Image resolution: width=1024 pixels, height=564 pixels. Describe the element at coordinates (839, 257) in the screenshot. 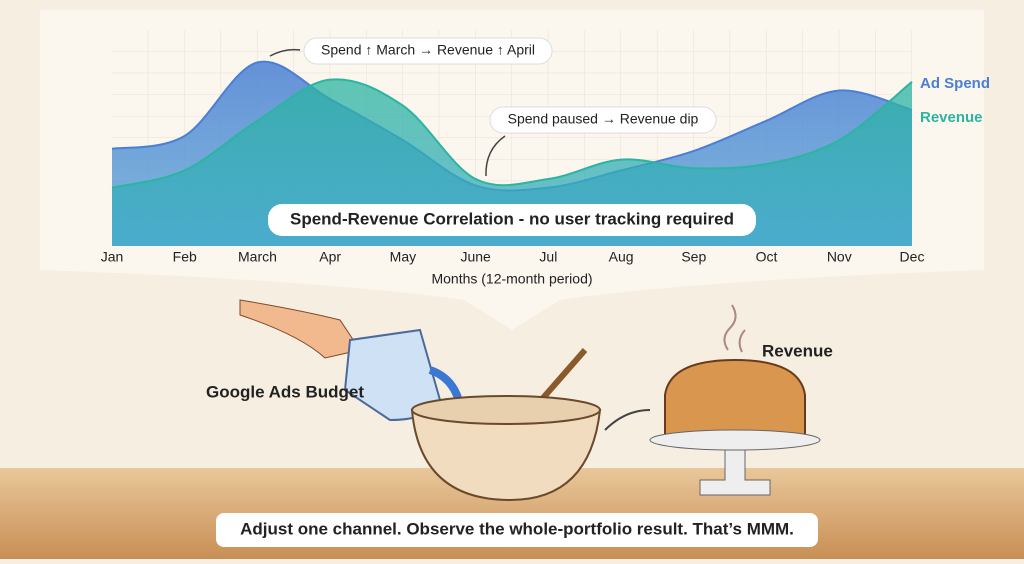

I see `x-tick-label: Nov` at that location.